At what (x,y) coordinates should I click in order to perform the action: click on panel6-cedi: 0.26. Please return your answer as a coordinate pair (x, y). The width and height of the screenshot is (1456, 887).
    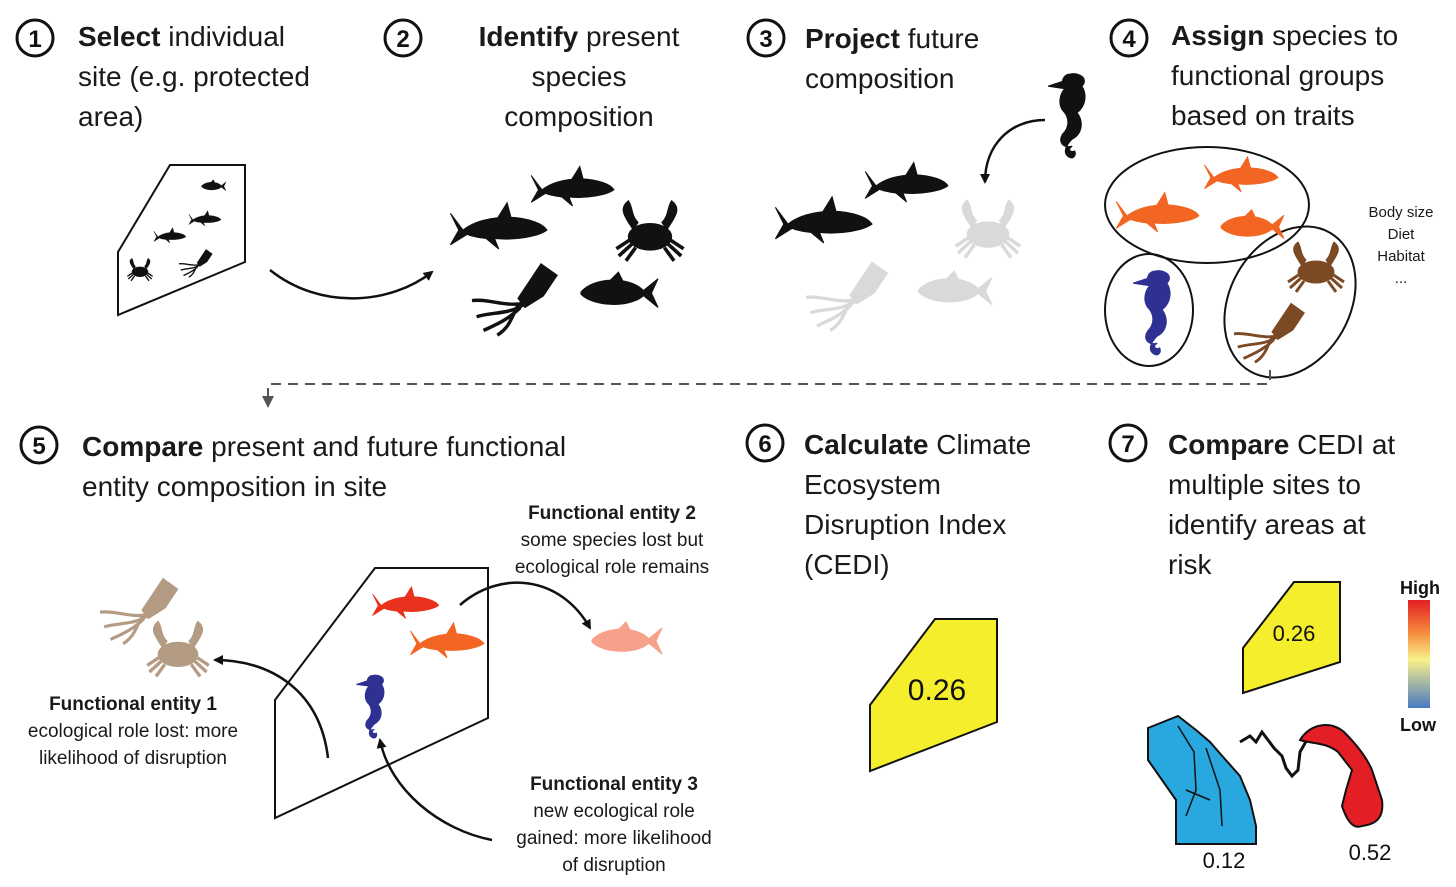
    Looking at the image, I should click on (933, 695).